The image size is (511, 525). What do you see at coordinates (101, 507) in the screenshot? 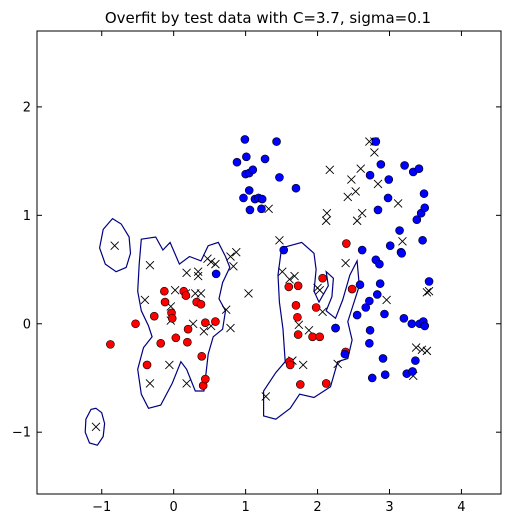
I see `x-tick-label: −1` at bounding box center [101, 507].